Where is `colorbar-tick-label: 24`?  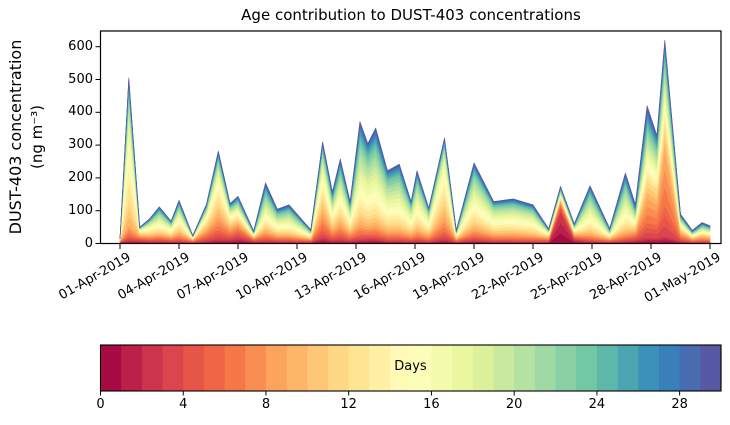 colorbar-tick-label: 24 is located at coordinates (597, 404).